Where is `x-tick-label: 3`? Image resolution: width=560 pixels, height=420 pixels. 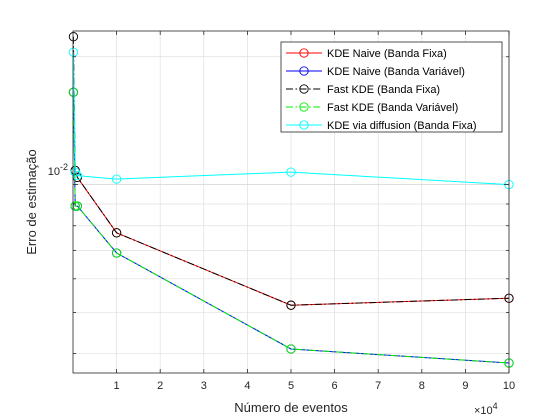
x-tick-label: 3 is located at coordinates (204, 386).